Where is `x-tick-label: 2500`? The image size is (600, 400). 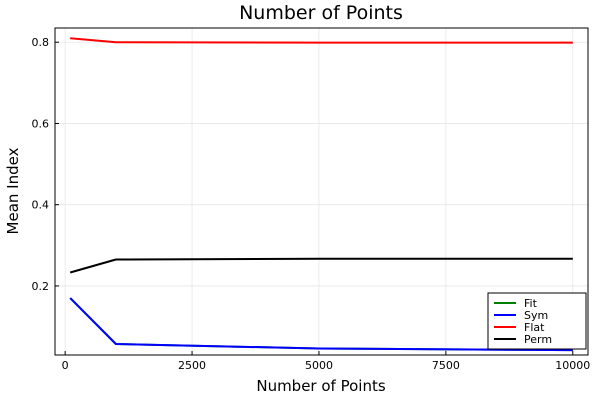
x-tick-label: 2500 is located at coordinates (192, 365).